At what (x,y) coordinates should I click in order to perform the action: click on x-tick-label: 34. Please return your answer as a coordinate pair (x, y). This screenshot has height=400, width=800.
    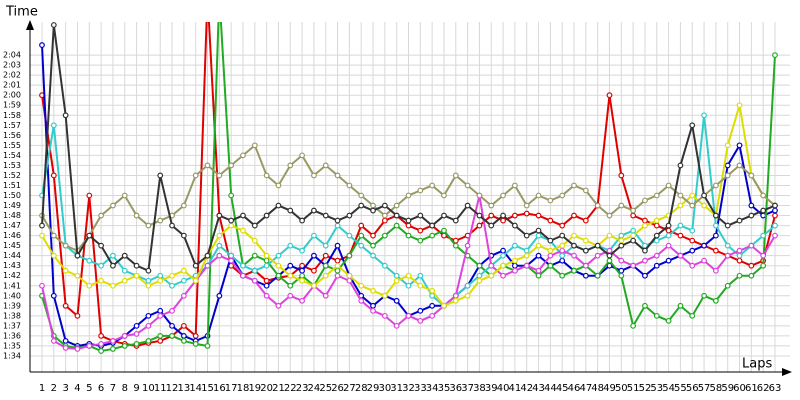
    Looking at the image, I should click on (432, 388).